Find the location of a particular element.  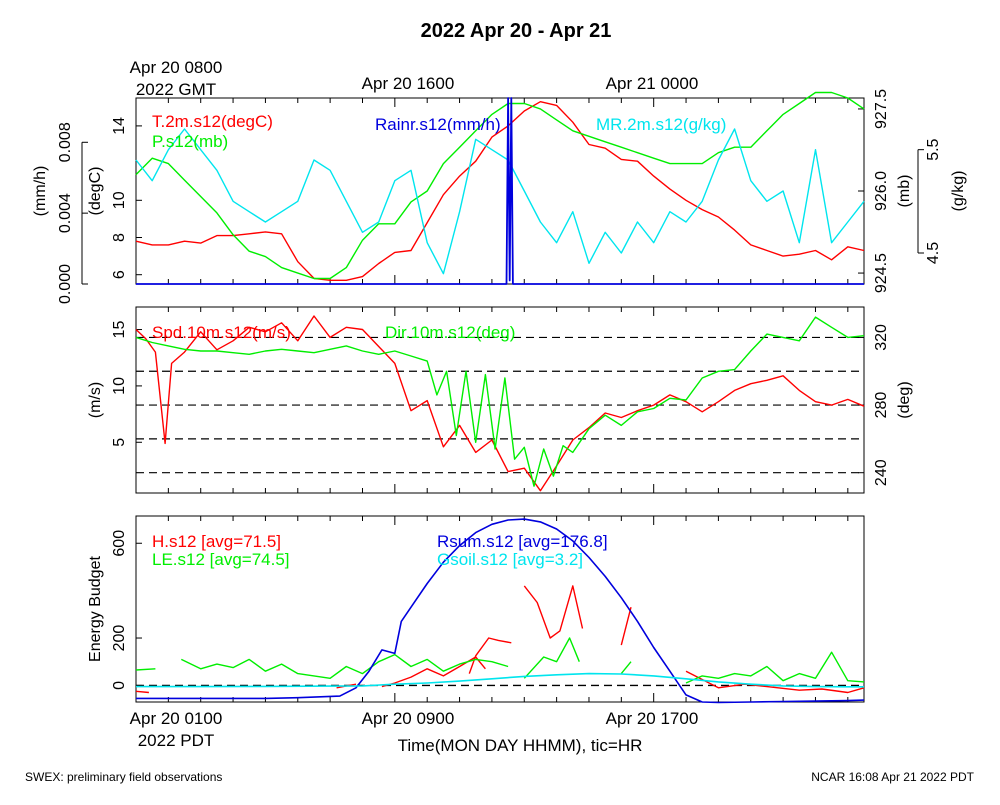

y-tick-label-gkg: 5.5 is located at coordinates (933, 149).